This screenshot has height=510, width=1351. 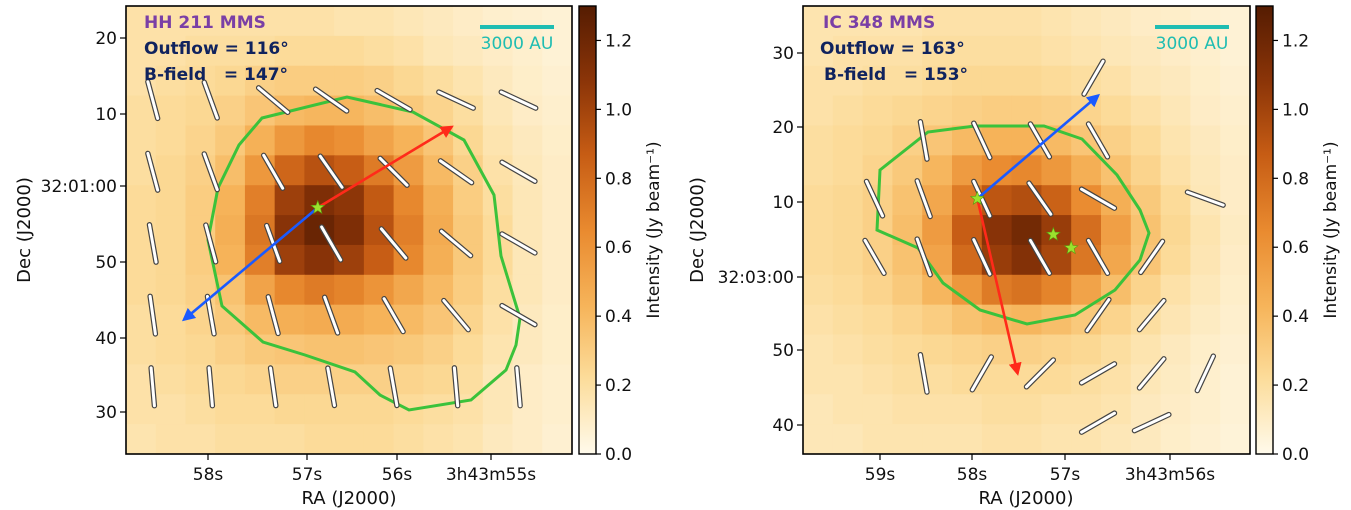 I want to click on colorbar-tick-label: 0.8, so click(x=618, y=179).